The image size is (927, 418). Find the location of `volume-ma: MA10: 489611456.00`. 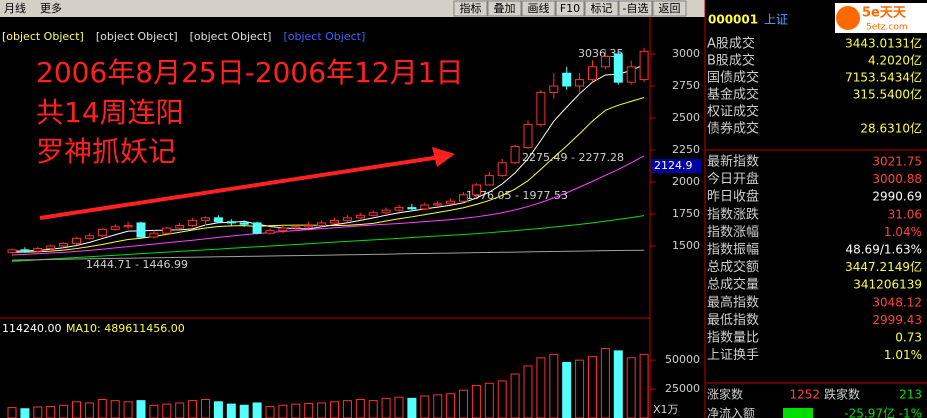

volume-ma: MA10: 489611456.00 is located at coordinates (125, 328).